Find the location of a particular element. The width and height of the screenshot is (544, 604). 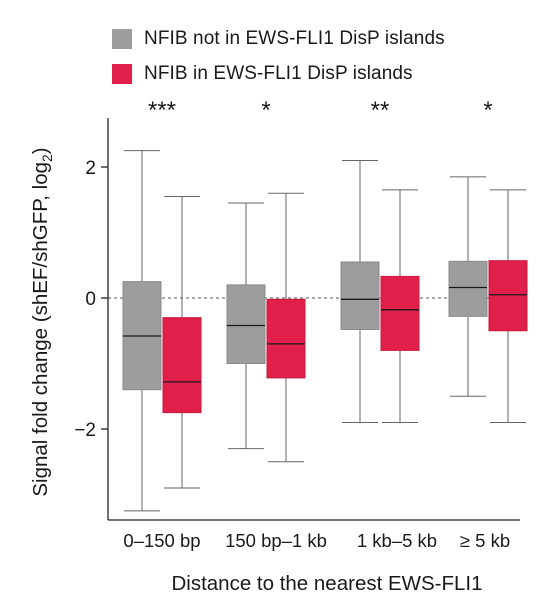

y-axis-title: Signal fold change (shEF/shGFP, log2) is located at coordinates (42, 321).